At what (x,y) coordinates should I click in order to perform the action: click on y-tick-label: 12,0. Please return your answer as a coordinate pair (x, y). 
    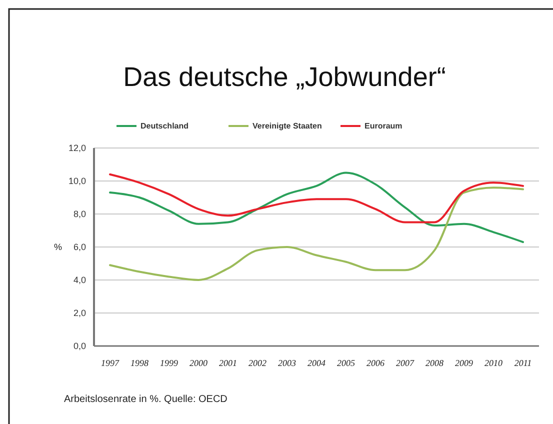
    Looking at the image, I should click on (77, 147).